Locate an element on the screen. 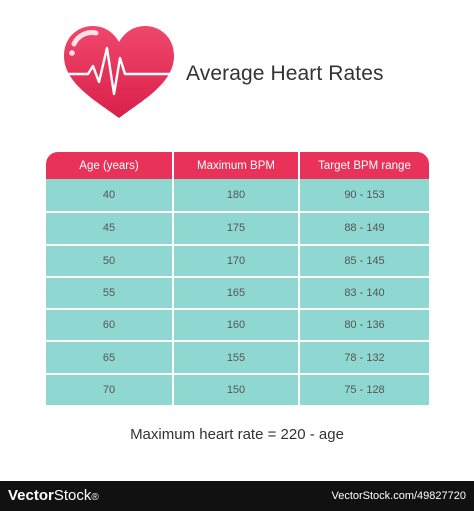 This screenshot has width=474, height=511. target-range-cell: 83 - 140 is located at coordinates (364, 292).